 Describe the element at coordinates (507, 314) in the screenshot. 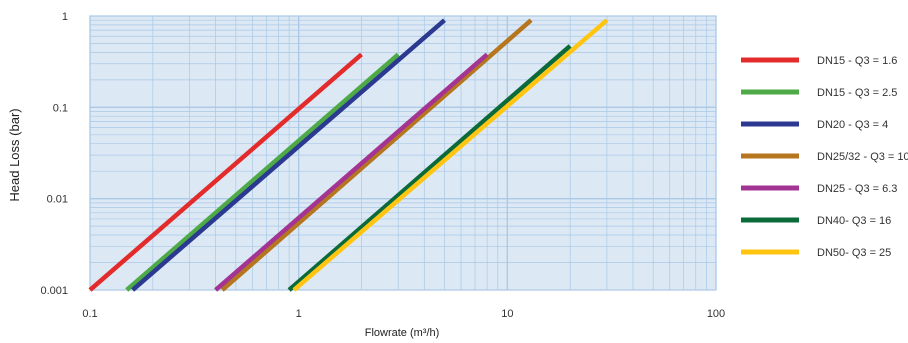

I see `x-tick-label: 10` at that location.